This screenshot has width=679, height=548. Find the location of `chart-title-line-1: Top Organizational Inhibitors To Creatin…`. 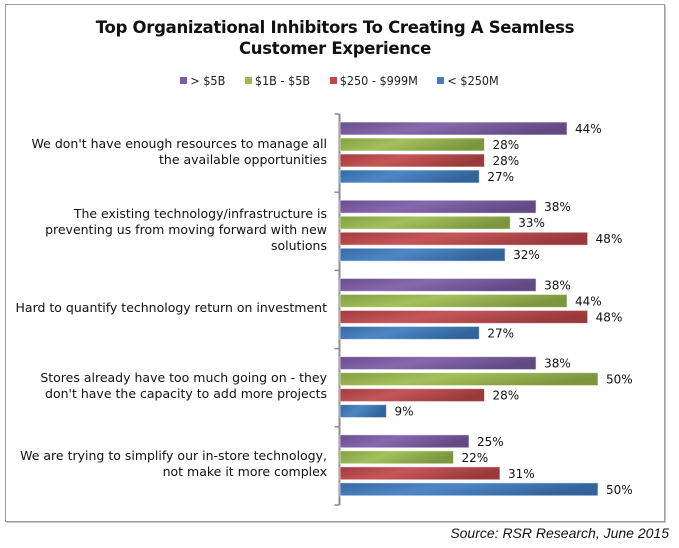

chart-title-line-1: Top Organizational Inhibitors To Creatin… is located at coordinates (335, 27).